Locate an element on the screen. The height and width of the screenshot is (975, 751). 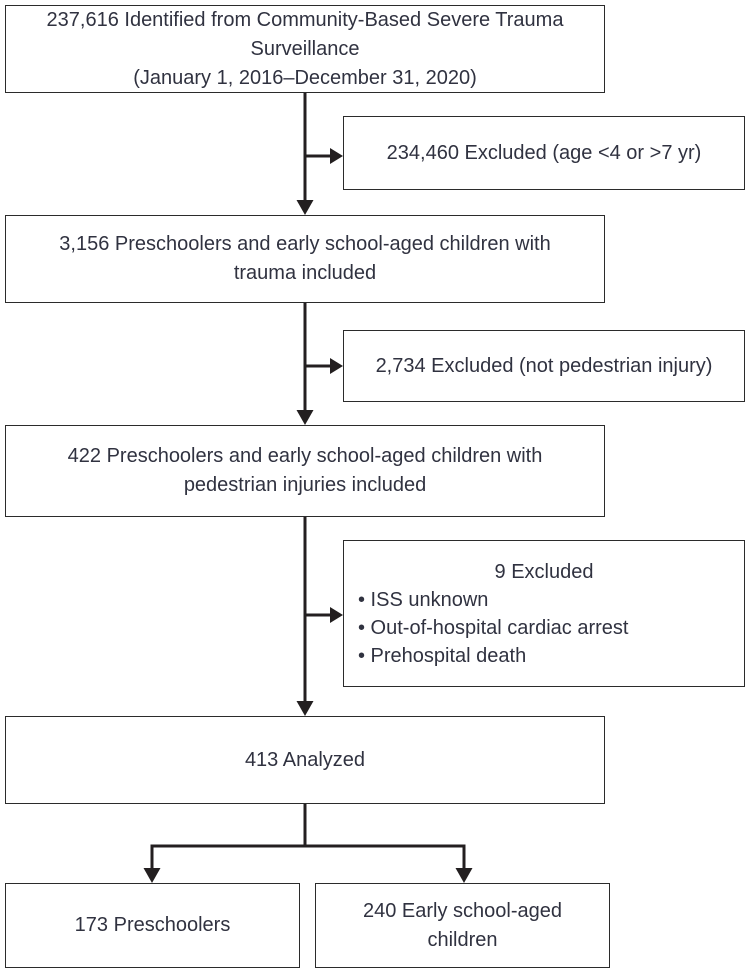
list-item: • ISS unknown is located at coordinates (423, 599).